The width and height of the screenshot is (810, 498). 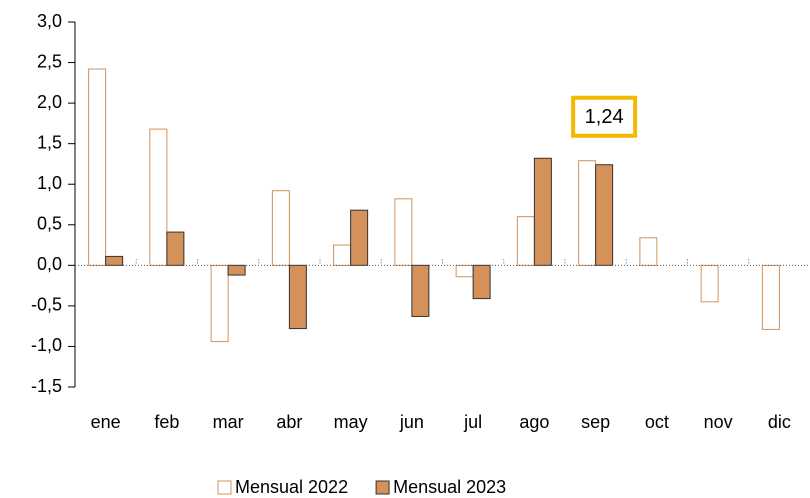 I want to click on x-tick-label: may, so click(x=351, y=422).